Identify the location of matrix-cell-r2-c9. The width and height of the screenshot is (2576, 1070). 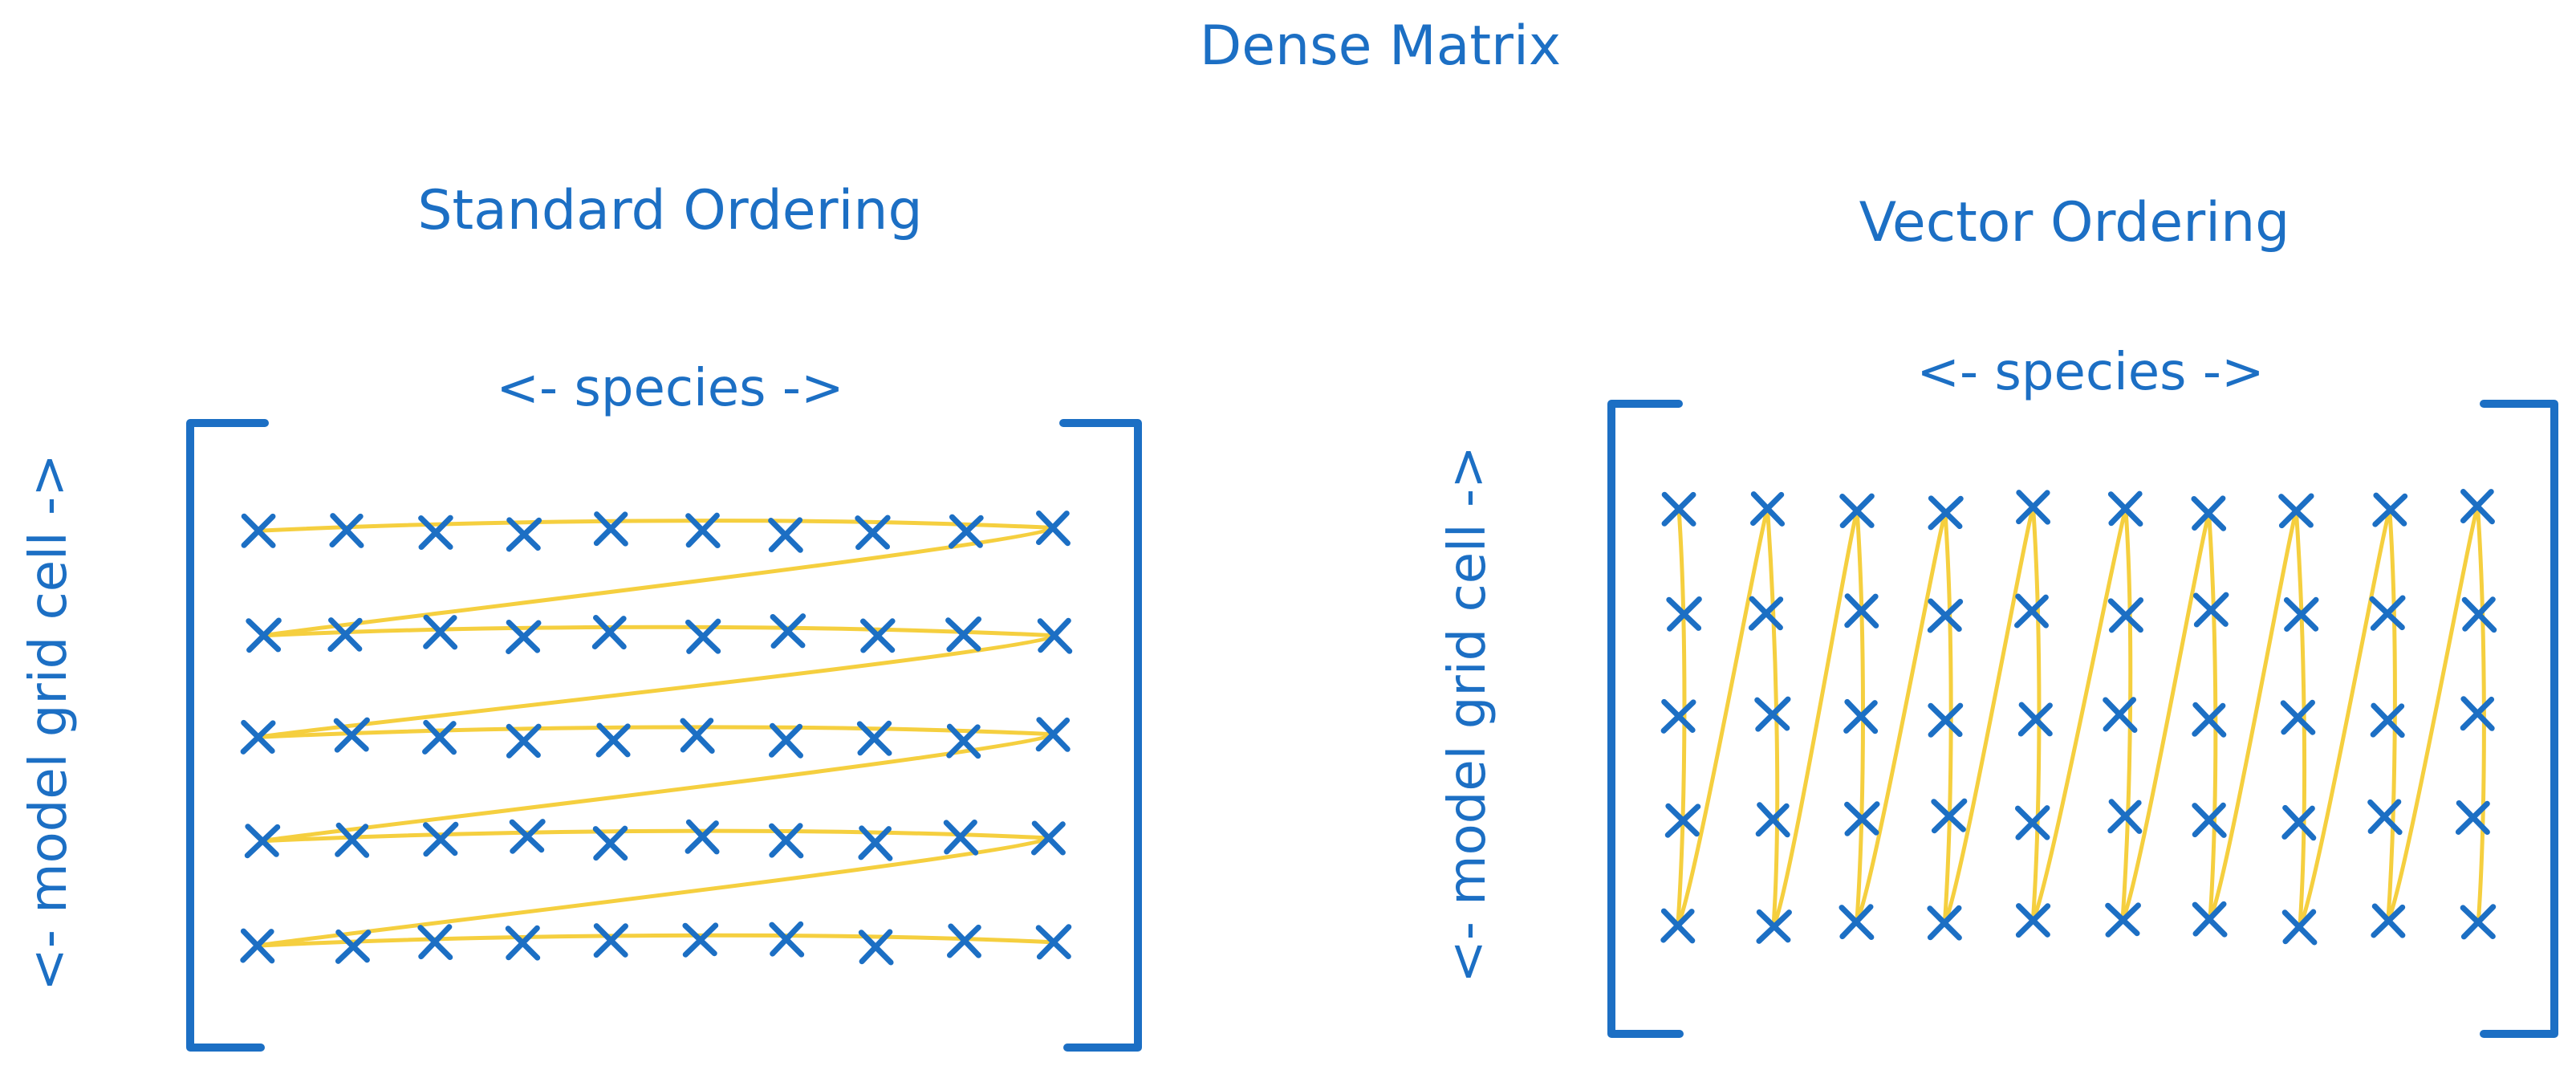
(963, 634).